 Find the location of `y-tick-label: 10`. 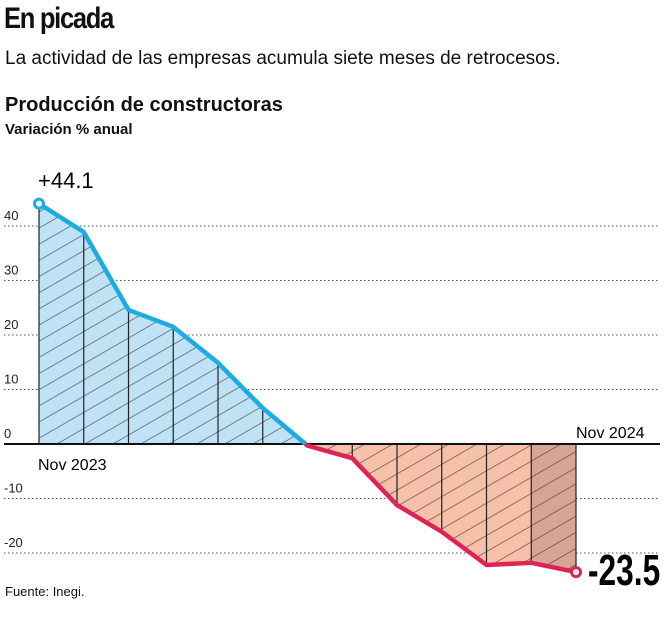

y-tick-label: 10 is located at coordinates (11, 379).